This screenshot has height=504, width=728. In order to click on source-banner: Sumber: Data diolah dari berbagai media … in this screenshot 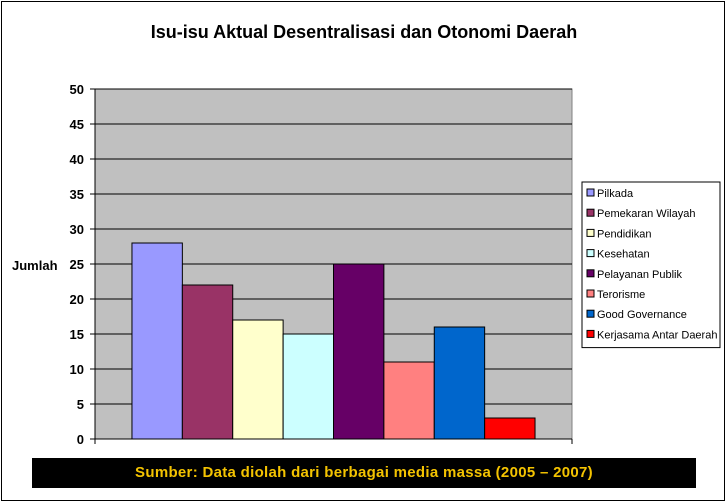, I will do `click(364, 473)`.